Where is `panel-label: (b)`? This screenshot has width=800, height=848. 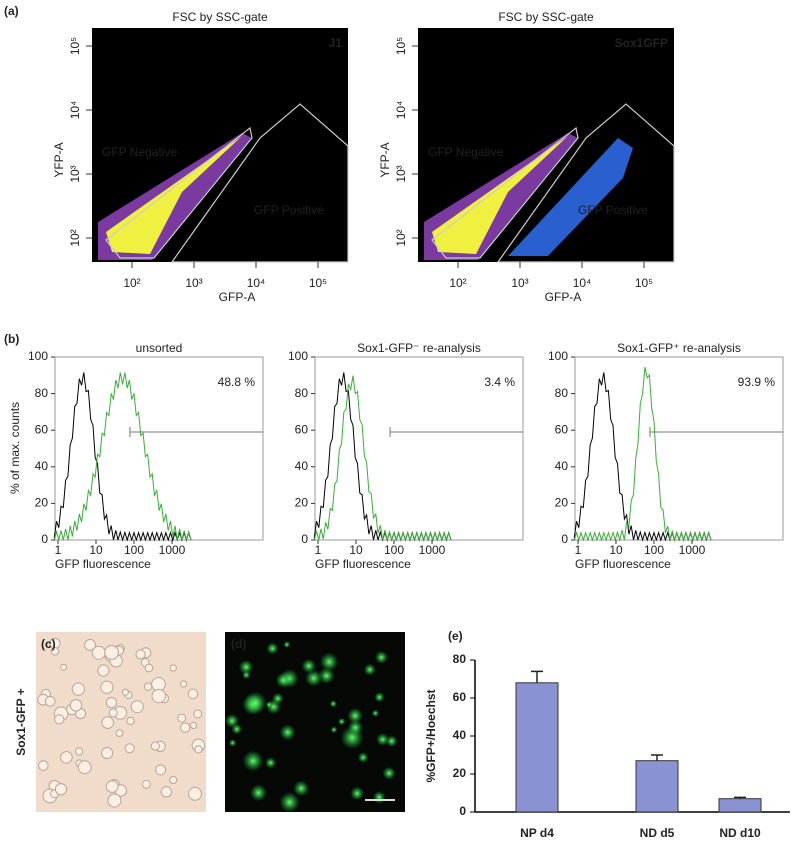
panel-label: (b) is located at coordinates (11, 339).